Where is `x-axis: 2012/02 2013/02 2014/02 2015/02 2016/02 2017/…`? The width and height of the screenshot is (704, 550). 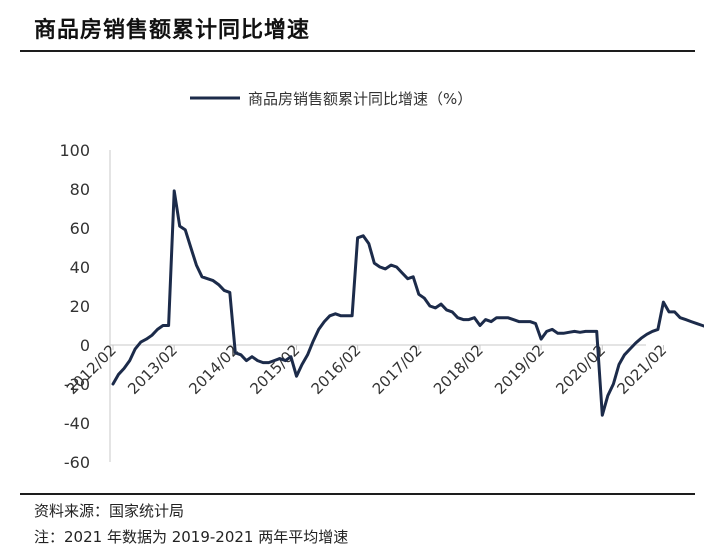 x-axis: 2012/02 2013/02 2014/02 2015/02 2016/02 2017/… is located at coordinates (366, 369).